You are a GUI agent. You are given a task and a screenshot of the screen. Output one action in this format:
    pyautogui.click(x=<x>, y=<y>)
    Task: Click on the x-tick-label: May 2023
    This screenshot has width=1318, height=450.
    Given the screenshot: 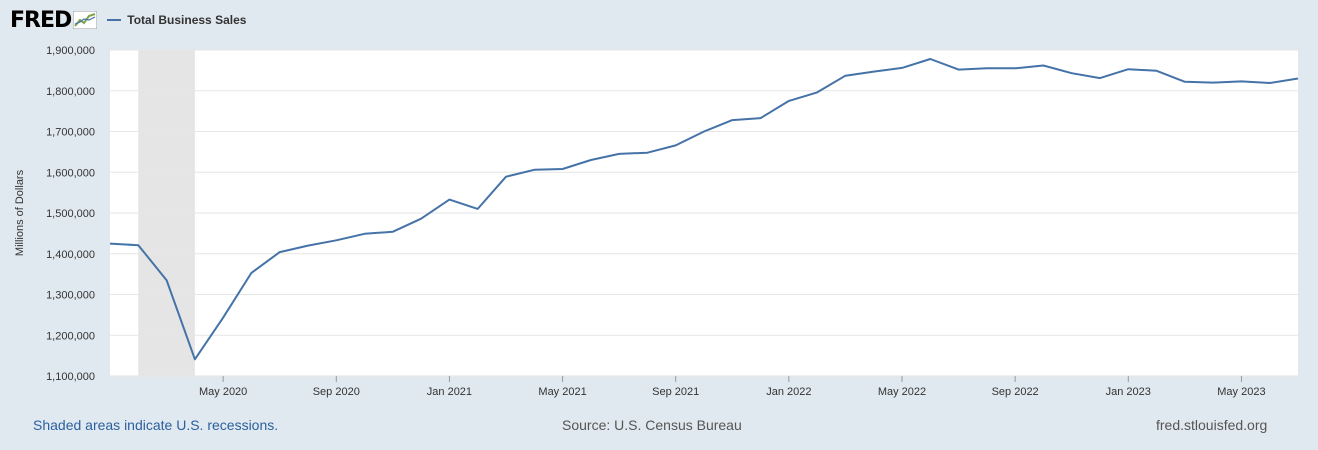 What is the action you would take?
    pyautogui.click(x=1241, y=392)
    